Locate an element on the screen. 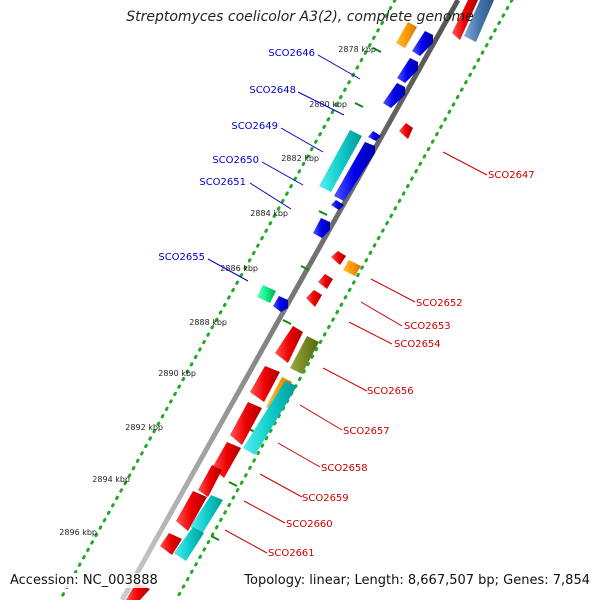  accession-text: Accession: NC_003888 is located at coordinates (84, 580).